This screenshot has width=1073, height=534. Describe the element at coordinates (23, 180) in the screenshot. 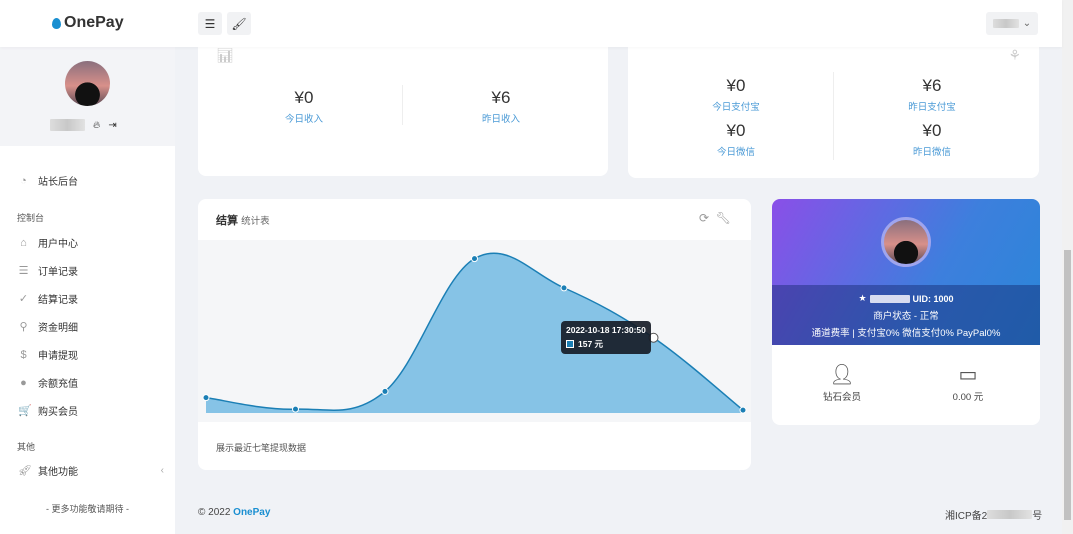

I see `dashboard-icon: ◔` at that location.